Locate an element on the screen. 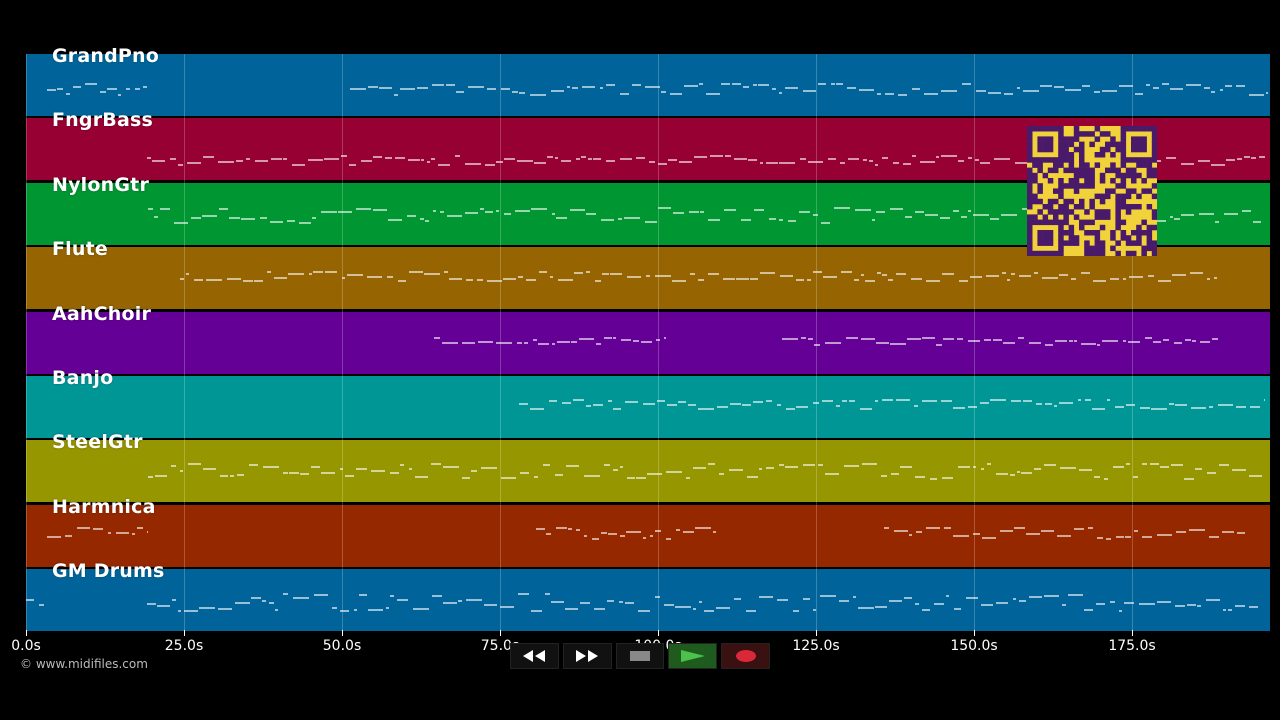 The width and height of the screenshot is (1280, 720). grid-line is located at coordinates (974, 342).